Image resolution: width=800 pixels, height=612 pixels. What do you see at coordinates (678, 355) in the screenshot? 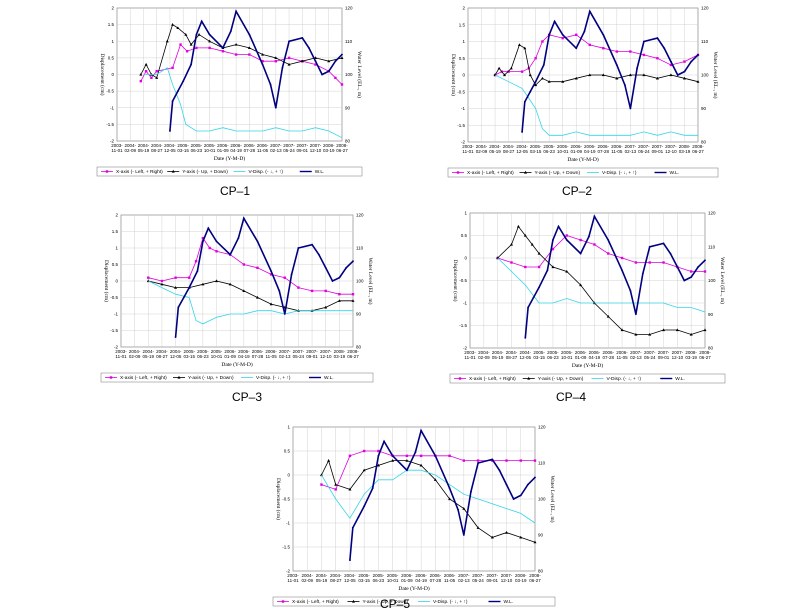
I see `x-tick-label: 2007-12-10` at bounding box center [678, 355].